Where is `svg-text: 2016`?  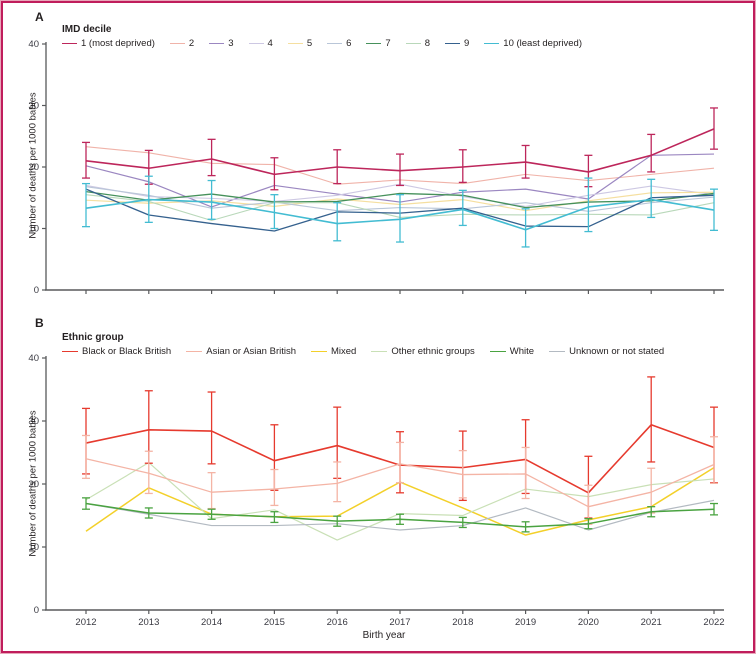 svg-text: 2016 is located at coordinates (337, 622).